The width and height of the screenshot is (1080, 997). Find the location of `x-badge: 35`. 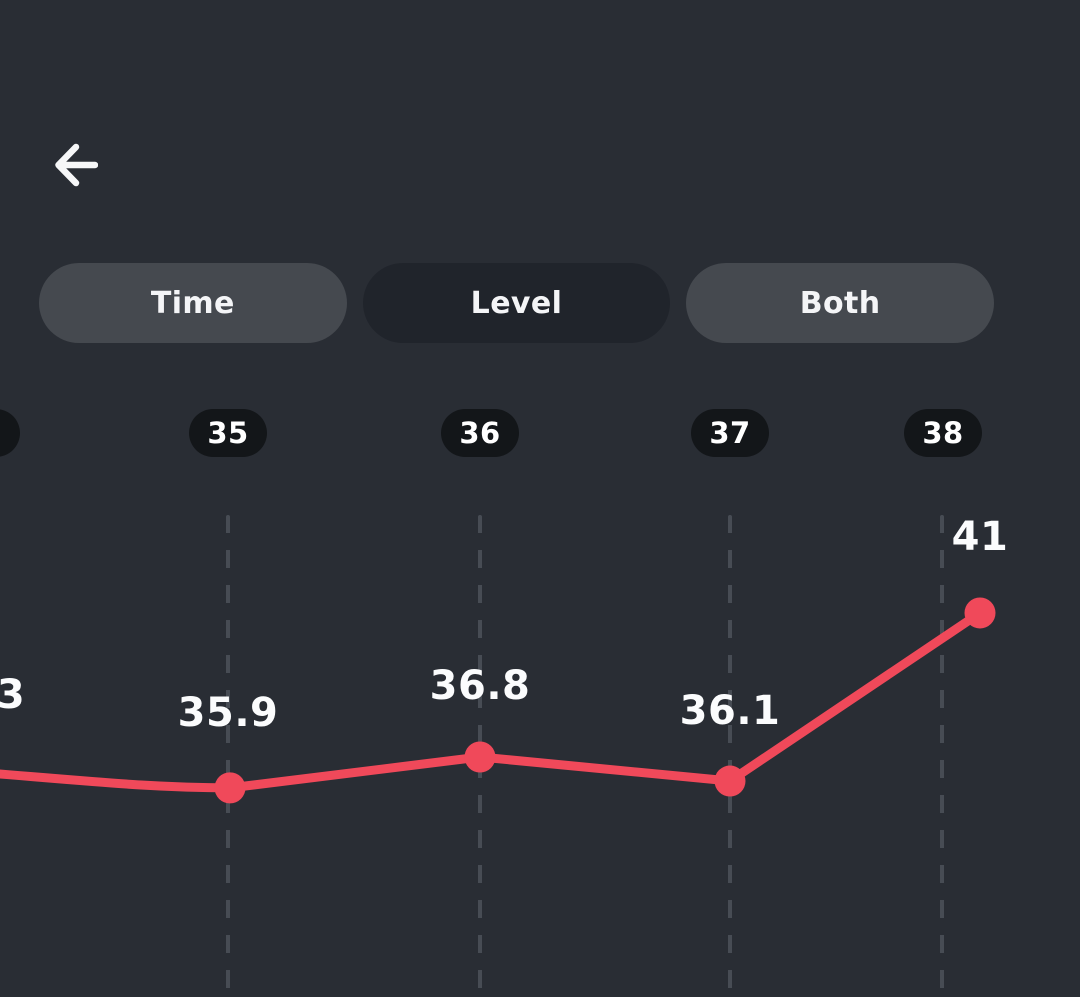

x-badge: 35 is located at coordinates (228, 433).